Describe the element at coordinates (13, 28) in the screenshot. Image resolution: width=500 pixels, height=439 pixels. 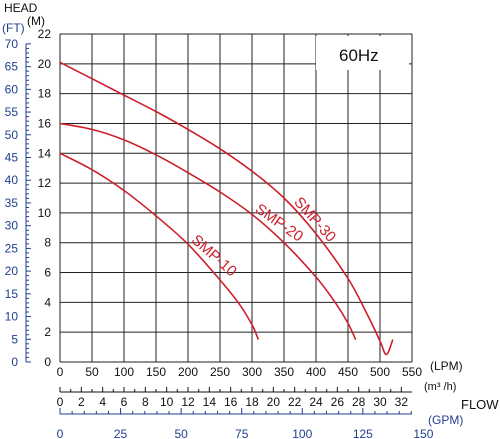
I see `head-unit-ft: (FT)` at that location.